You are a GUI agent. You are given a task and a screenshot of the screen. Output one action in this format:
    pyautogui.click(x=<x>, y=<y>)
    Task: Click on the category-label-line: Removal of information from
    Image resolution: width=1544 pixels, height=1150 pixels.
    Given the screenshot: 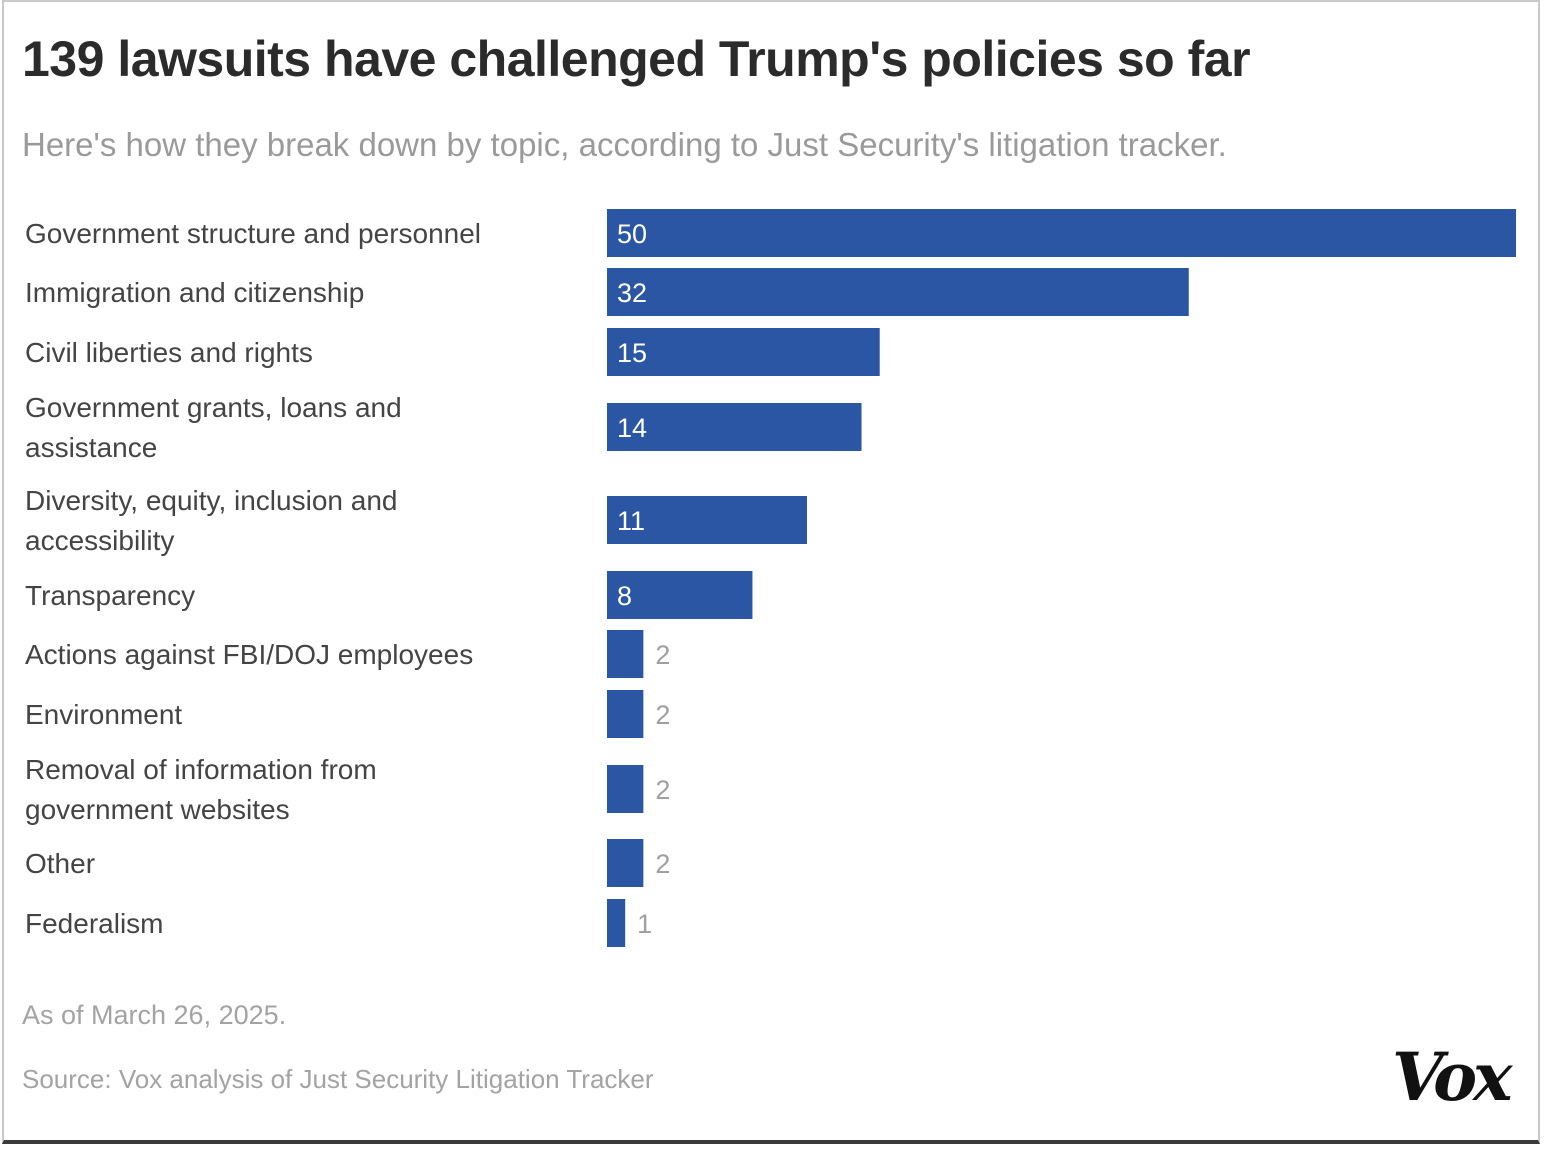 What is the action you would take?
    pyautogui.click(x=201, y=769)
    